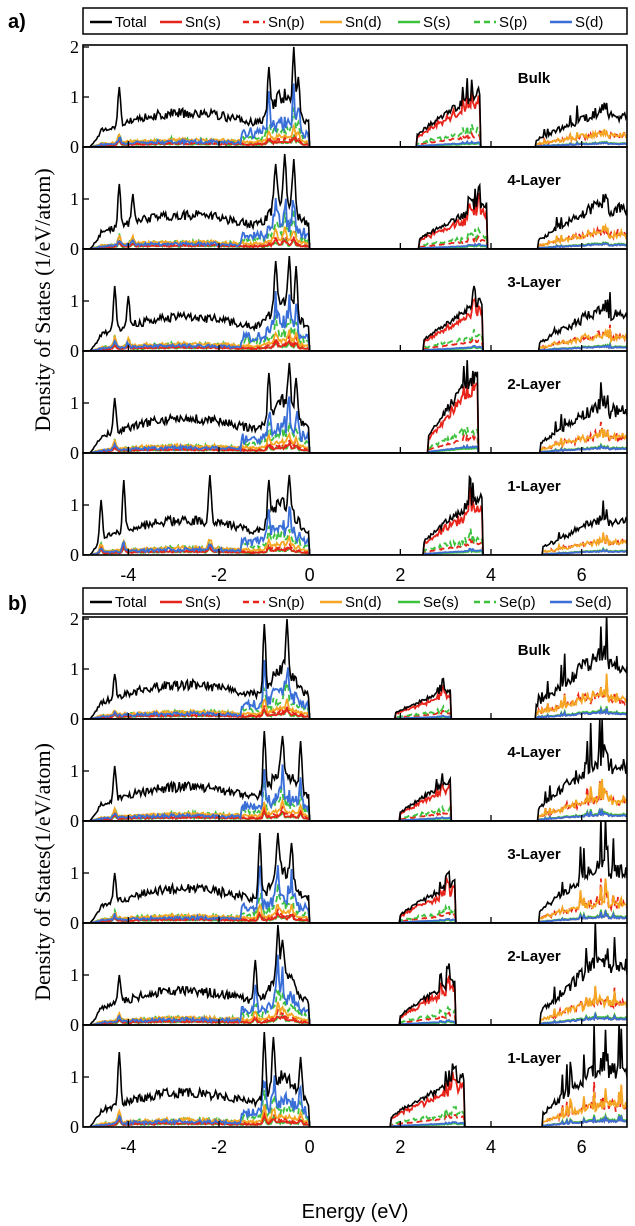 The height and width of the screenshot is (1226, 635). What do you see at coordinates (42, 299) in the screenshot?
I see `y-axis-label: Density of States (1/eV/atom)` at bounding box center [42, 299].